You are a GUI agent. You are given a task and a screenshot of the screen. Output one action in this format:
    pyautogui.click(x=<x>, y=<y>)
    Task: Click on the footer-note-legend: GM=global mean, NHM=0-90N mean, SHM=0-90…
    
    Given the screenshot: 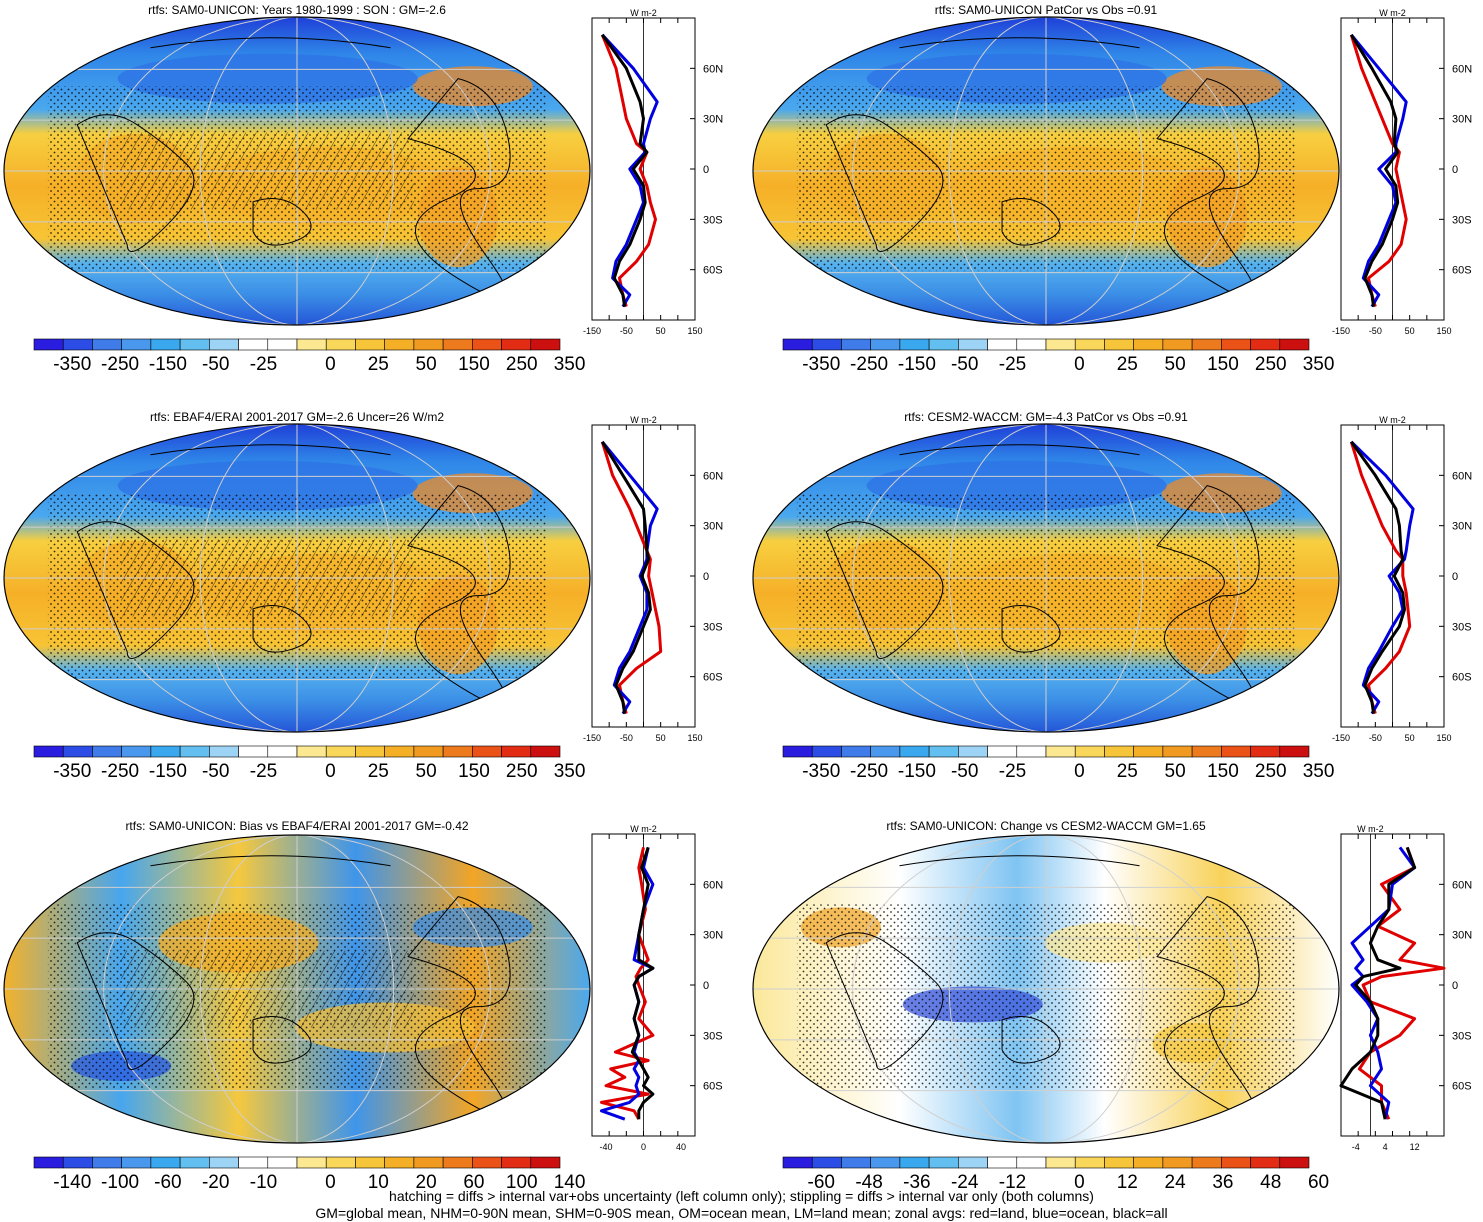 What is the action you would take?
    pyautogui.click(x=741, y=1213)
    